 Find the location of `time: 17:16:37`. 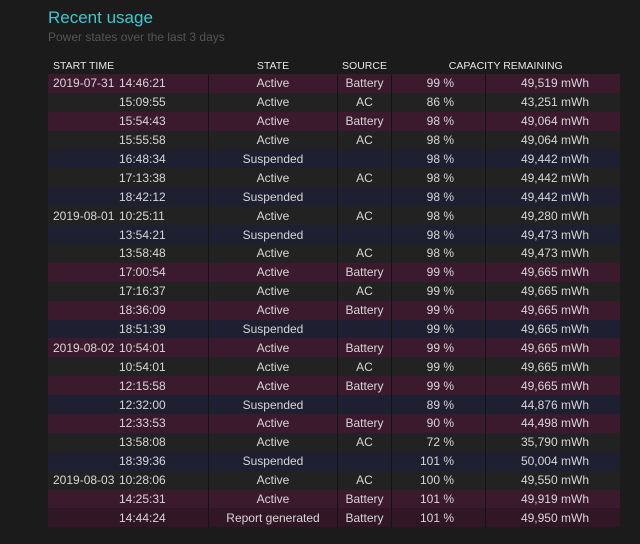

time: 17:16:37 is located at coordinates (142, 291).